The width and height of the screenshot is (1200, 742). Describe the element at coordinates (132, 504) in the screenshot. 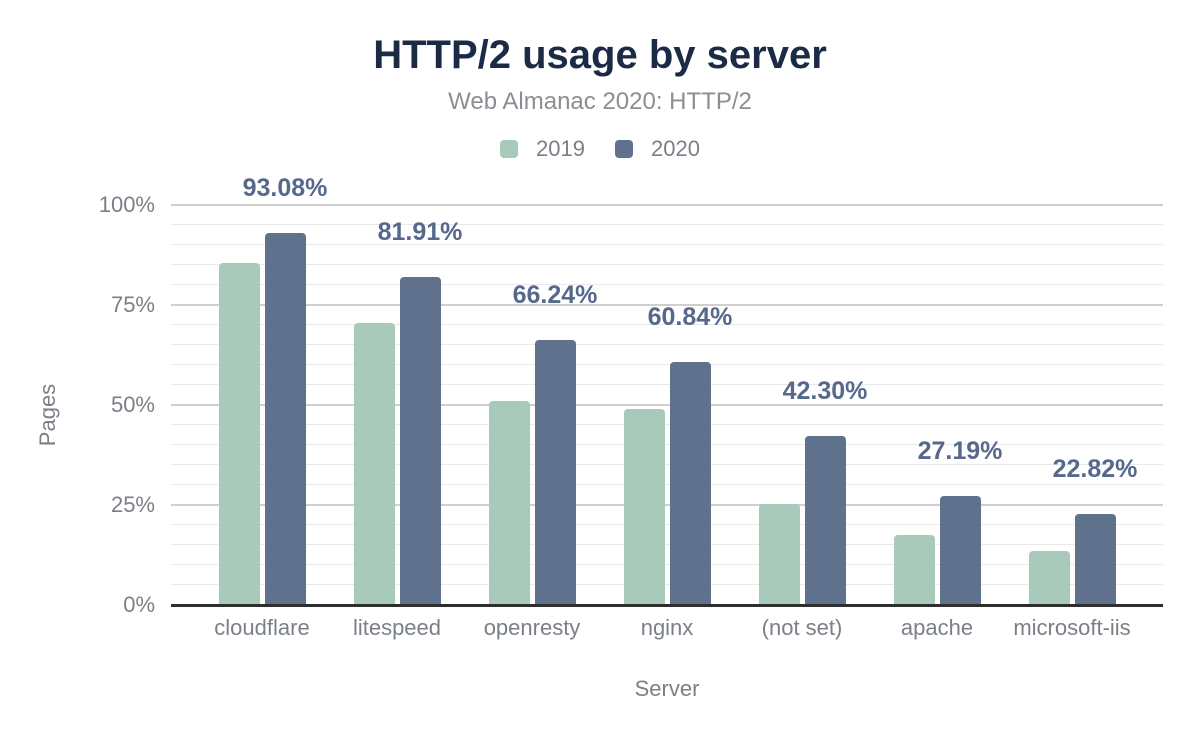

I see `y-tick-25: 25%` at that location.